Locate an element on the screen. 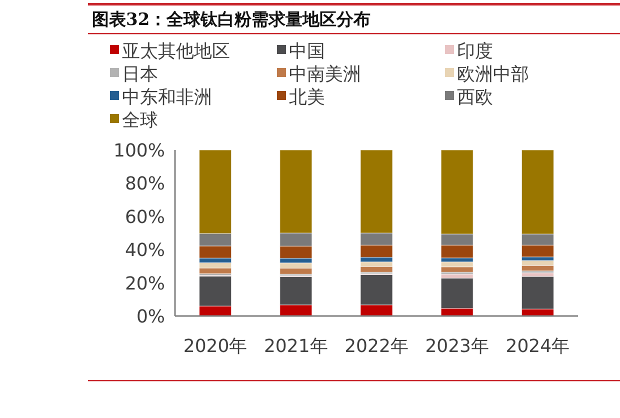 This screenshot has width=620, height=418. legend-label: 中南美洲 is located at coordinates (325, 74).